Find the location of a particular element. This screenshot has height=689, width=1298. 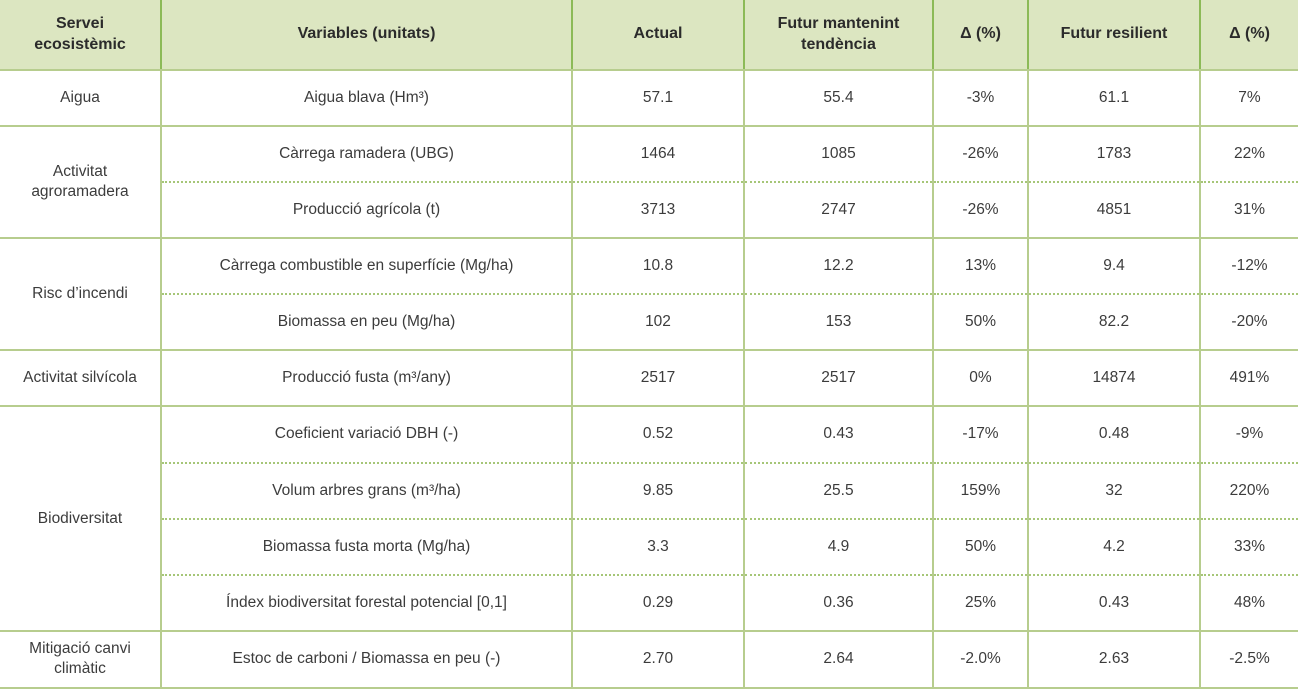

variable-cell: Aigua blava (Hm³) is located at coordinates (366, 97).